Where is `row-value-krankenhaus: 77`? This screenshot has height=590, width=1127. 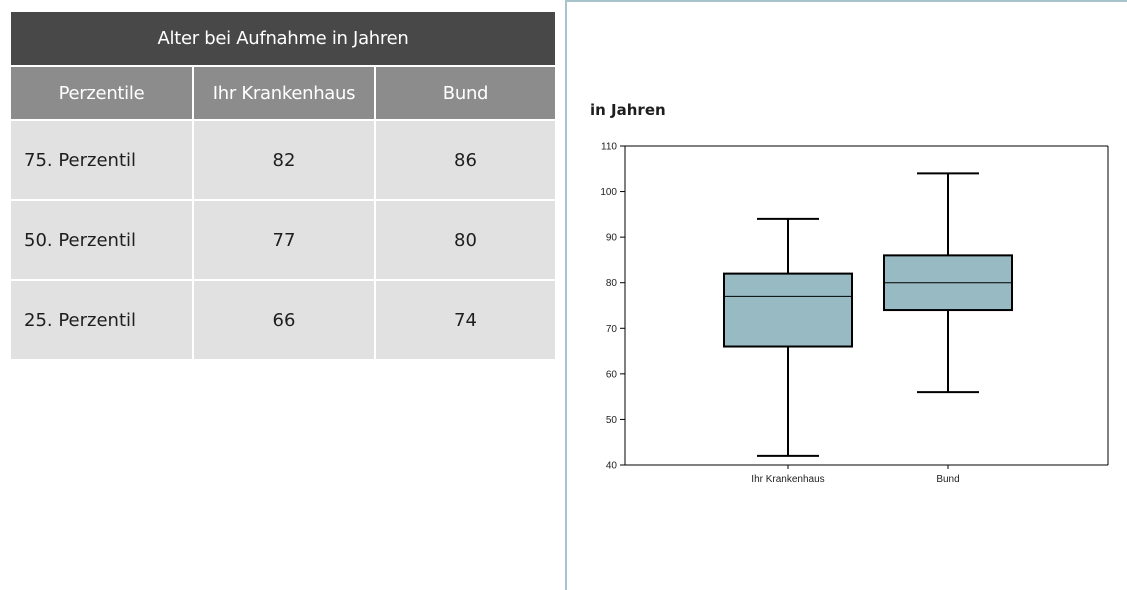
row-value-krankenhaus: 77 is located at coordinates (283, 240).